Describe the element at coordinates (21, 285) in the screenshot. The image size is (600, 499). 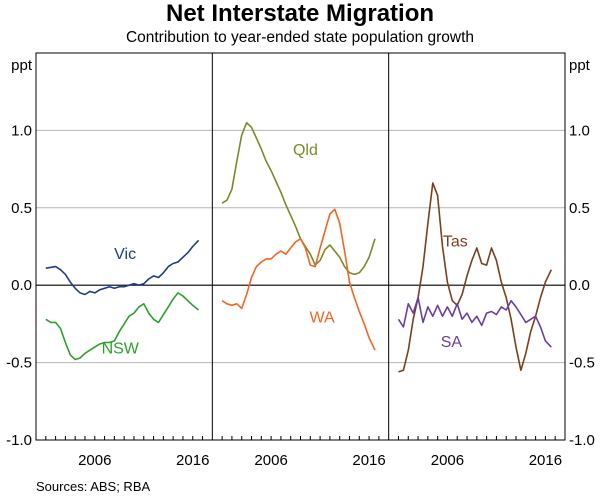
I see `y-tick-label-left: 0.0` at that location.